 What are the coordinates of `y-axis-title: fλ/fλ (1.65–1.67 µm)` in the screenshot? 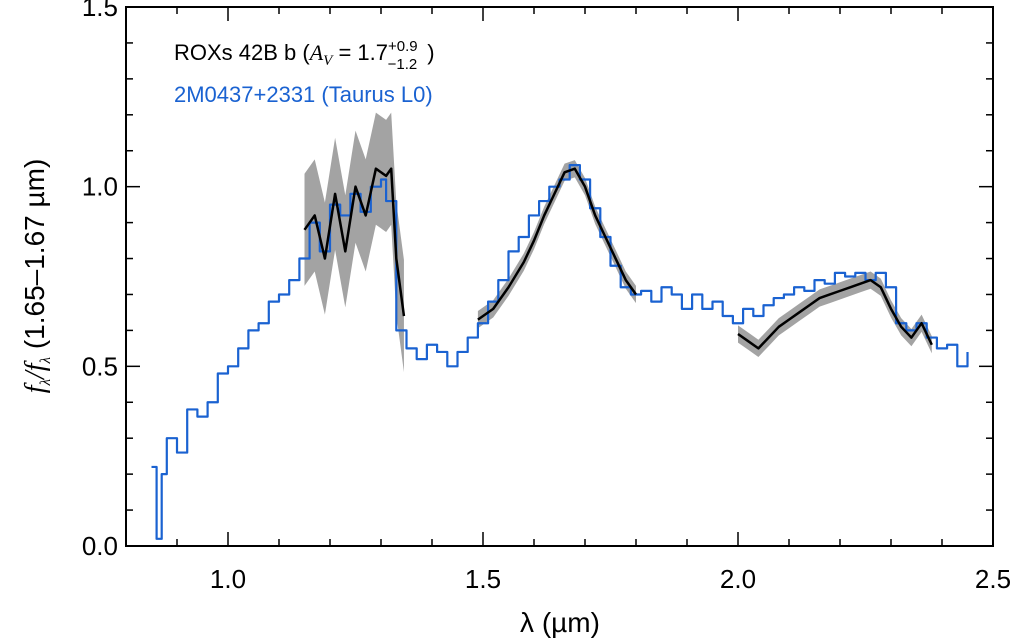 It's located at (36, 276).